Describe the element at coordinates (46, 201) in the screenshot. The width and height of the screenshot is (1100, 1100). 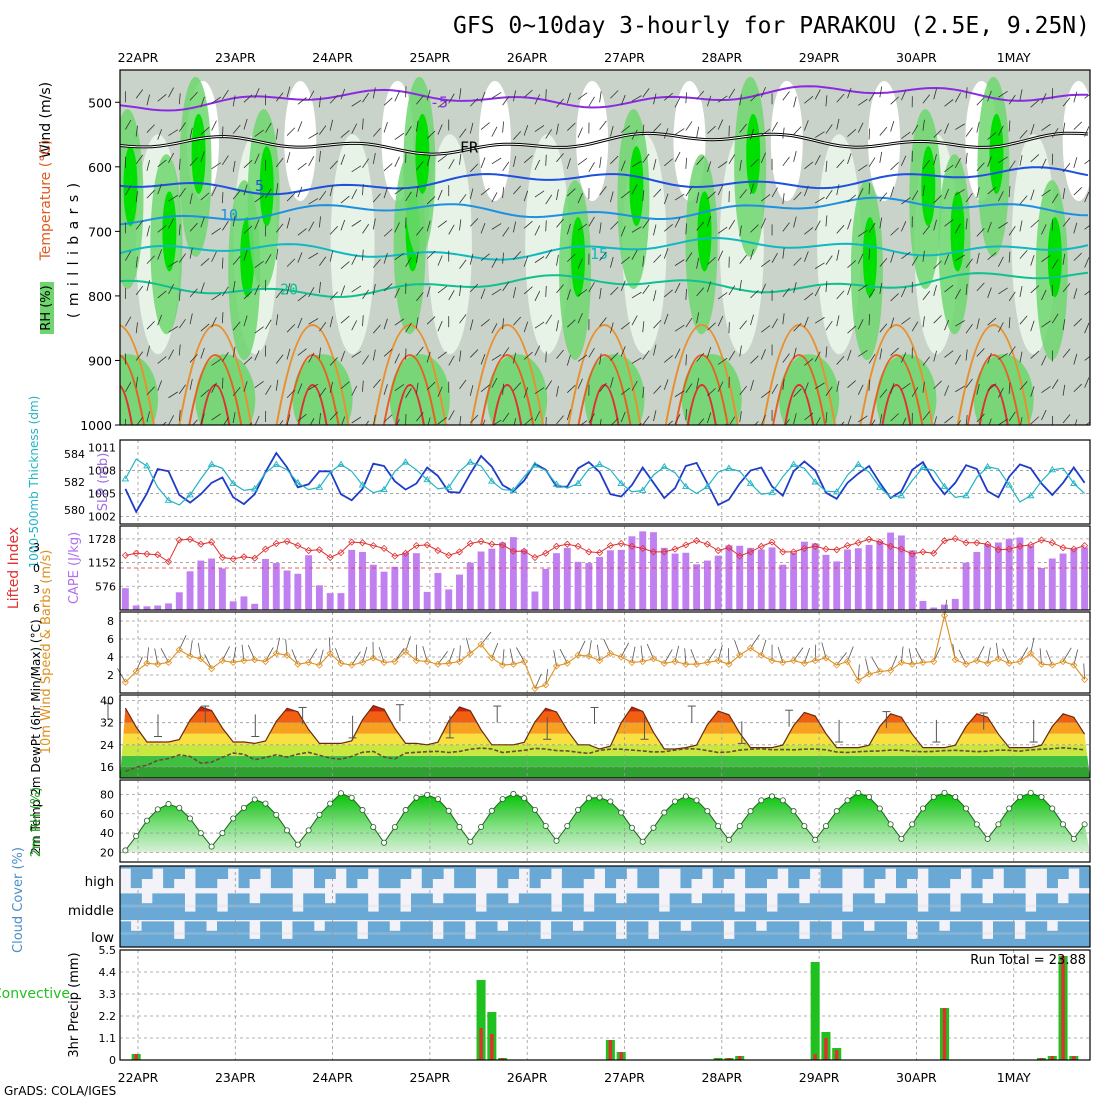
I see `temperature-axis-label: Temperature (°C)` at that location.